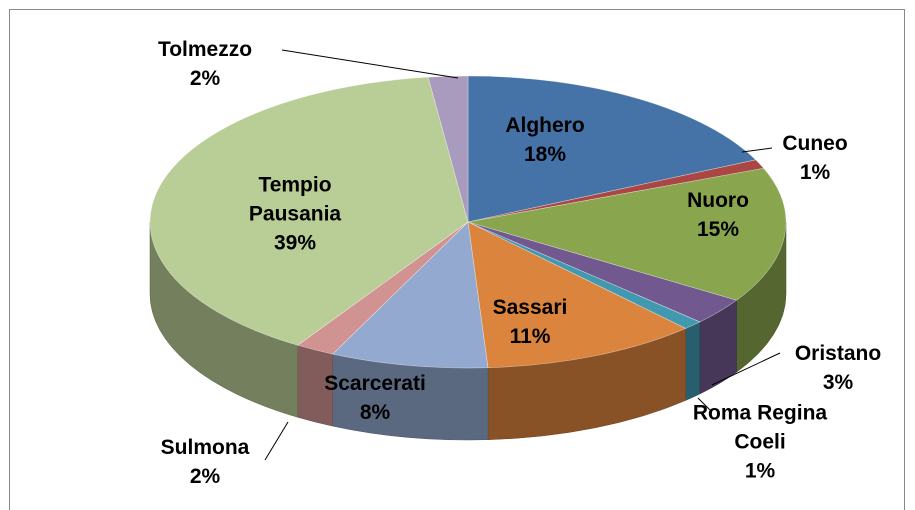 The height and width of the screenshot is (510, 915). What do you see at coordinates (375, 398) in the screenshot?
I see `slice-label: Scarcerati 8%` at bounding box center [375, 398].